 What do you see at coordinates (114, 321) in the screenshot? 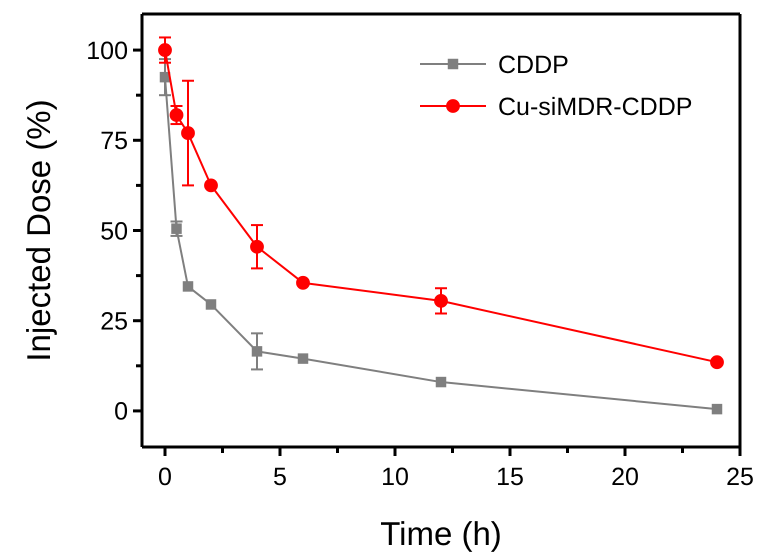
I see `y-tick-label: 25` at bounding box center [114, 321].